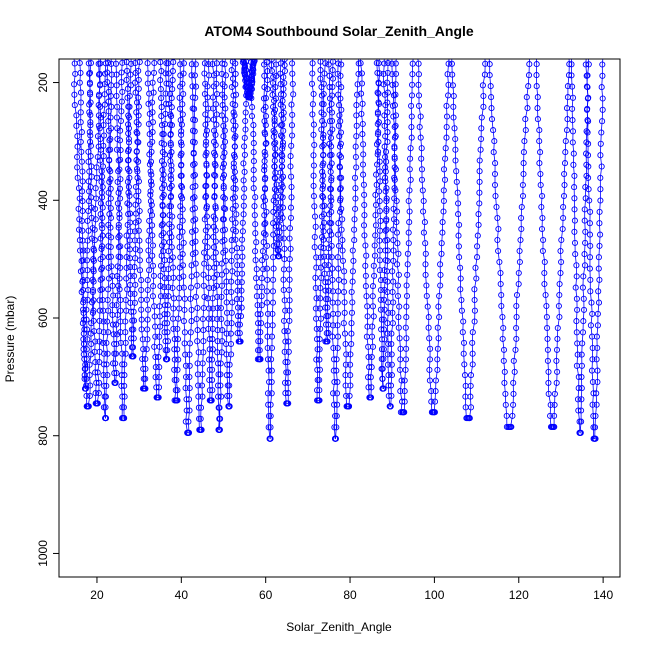 The image size is (650, 650). What do you see at coordinates (603, 595) in the screenshot?
I see `x-tick-label: 140` at bounding box center [603, 595].